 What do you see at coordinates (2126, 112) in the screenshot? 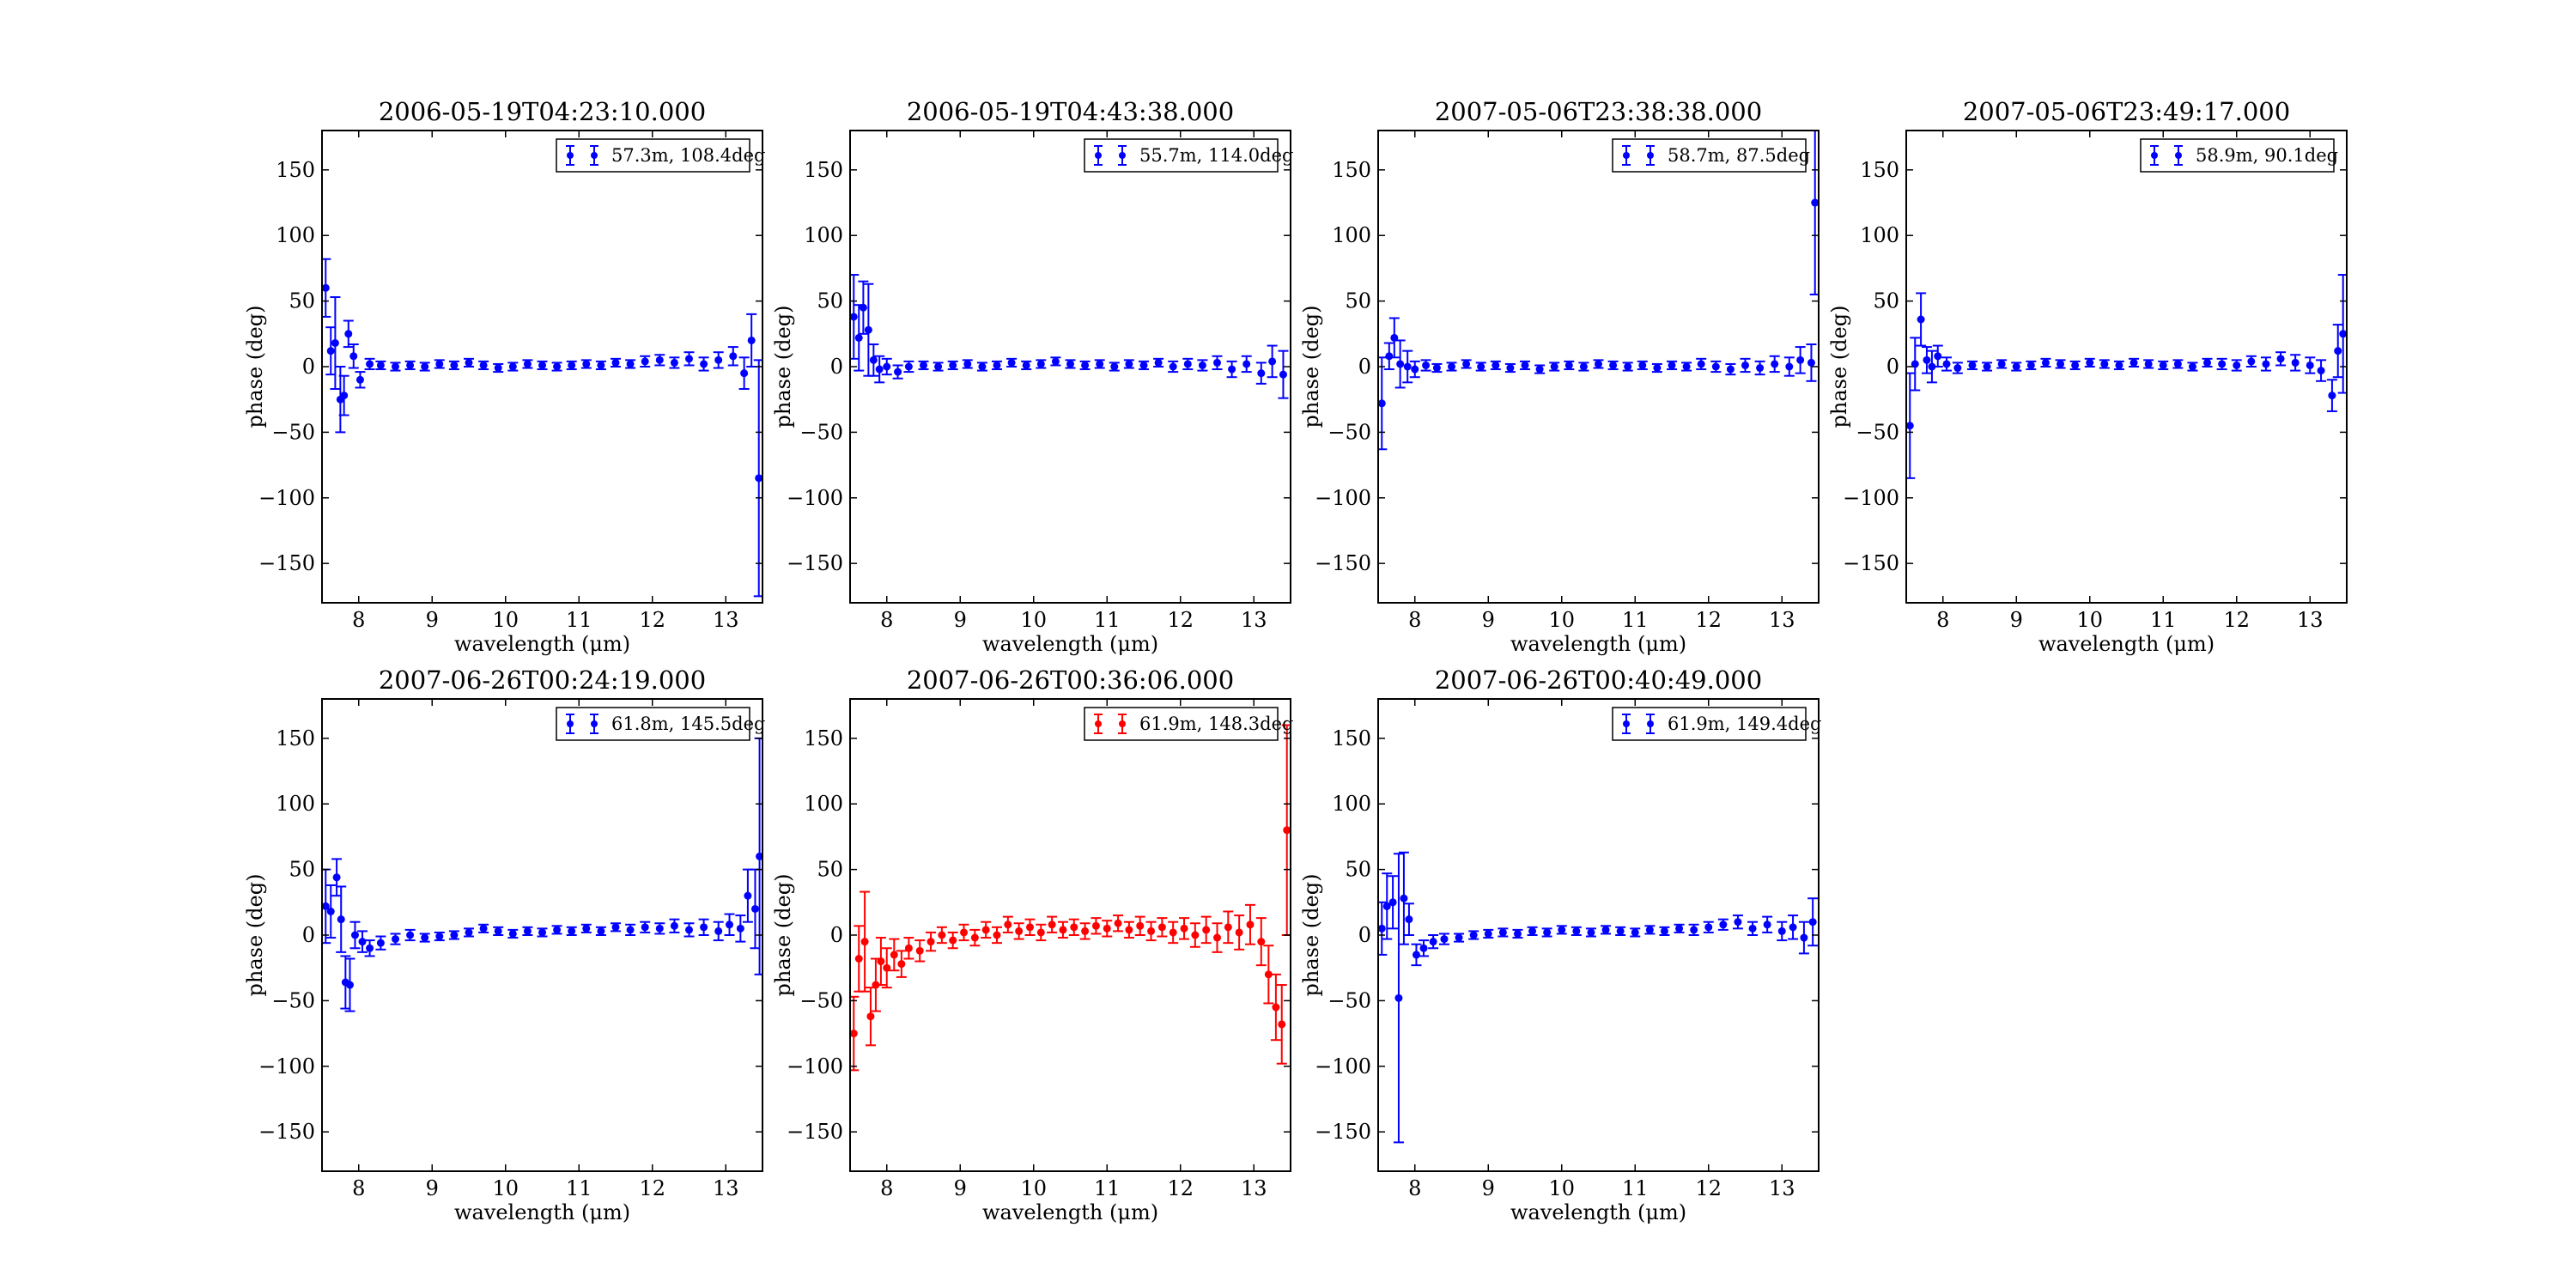
I see `subplot-title: 2007-05-06T23:49:17.000` at bounding box center [2126, 112].